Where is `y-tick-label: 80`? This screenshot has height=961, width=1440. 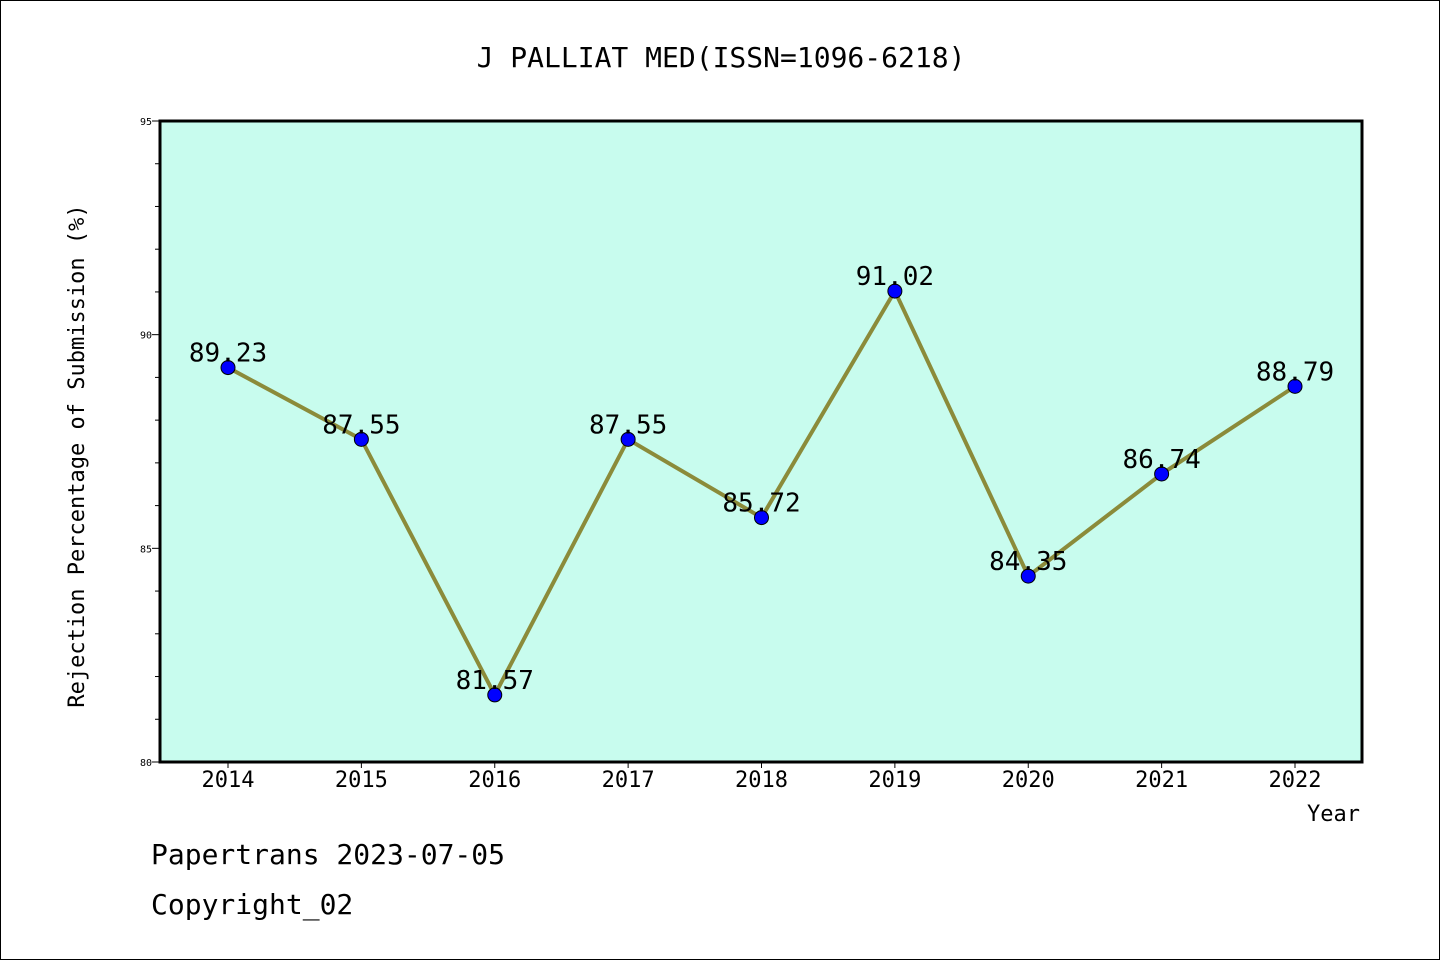
y-tick-label: 80 is located at coordinates (146, 763).